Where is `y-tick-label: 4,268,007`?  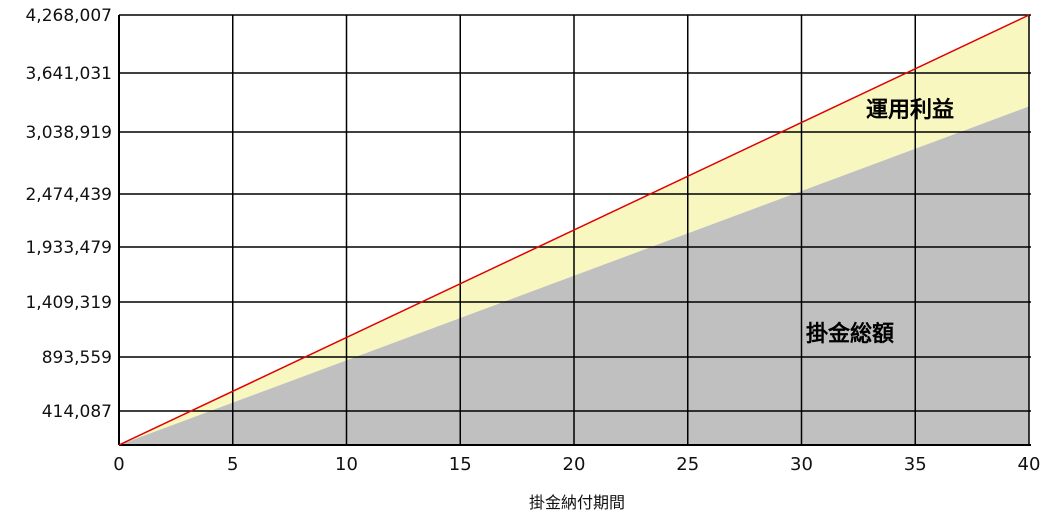
y-tick-label: 4,268,007 is located at coordinates (68, 16).